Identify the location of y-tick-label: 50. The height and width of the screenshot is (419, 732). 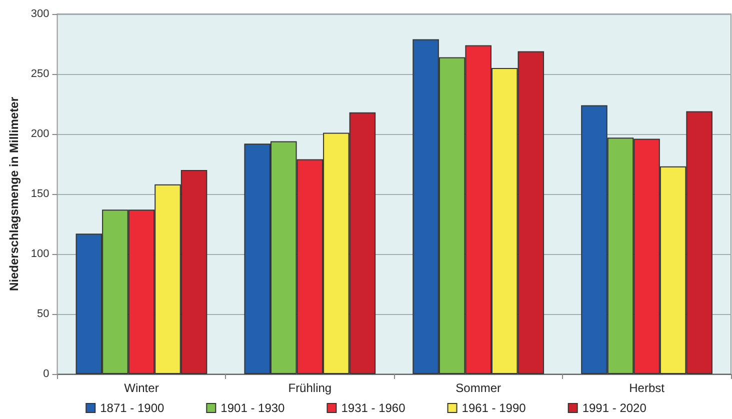
(43, 314).